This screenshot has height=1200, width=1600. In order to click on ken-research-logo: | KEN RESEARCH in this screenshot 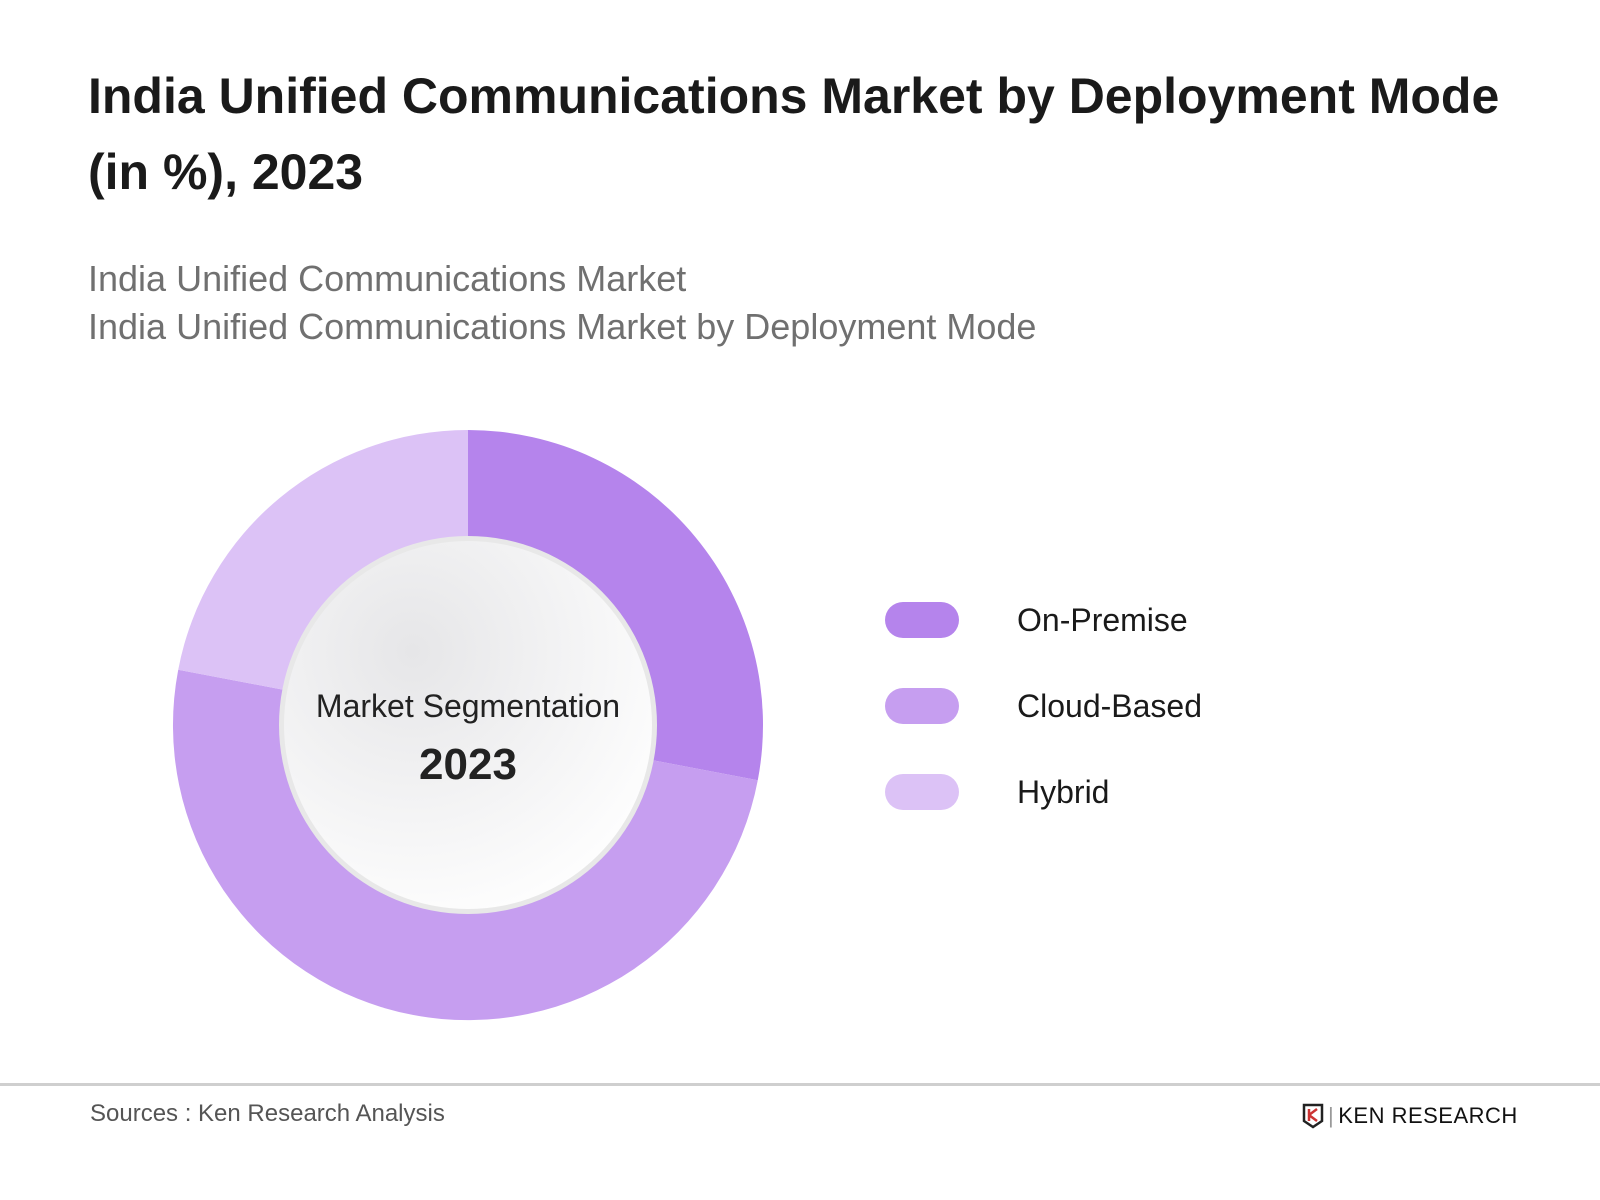, I will do `click(1410, 1116)`.